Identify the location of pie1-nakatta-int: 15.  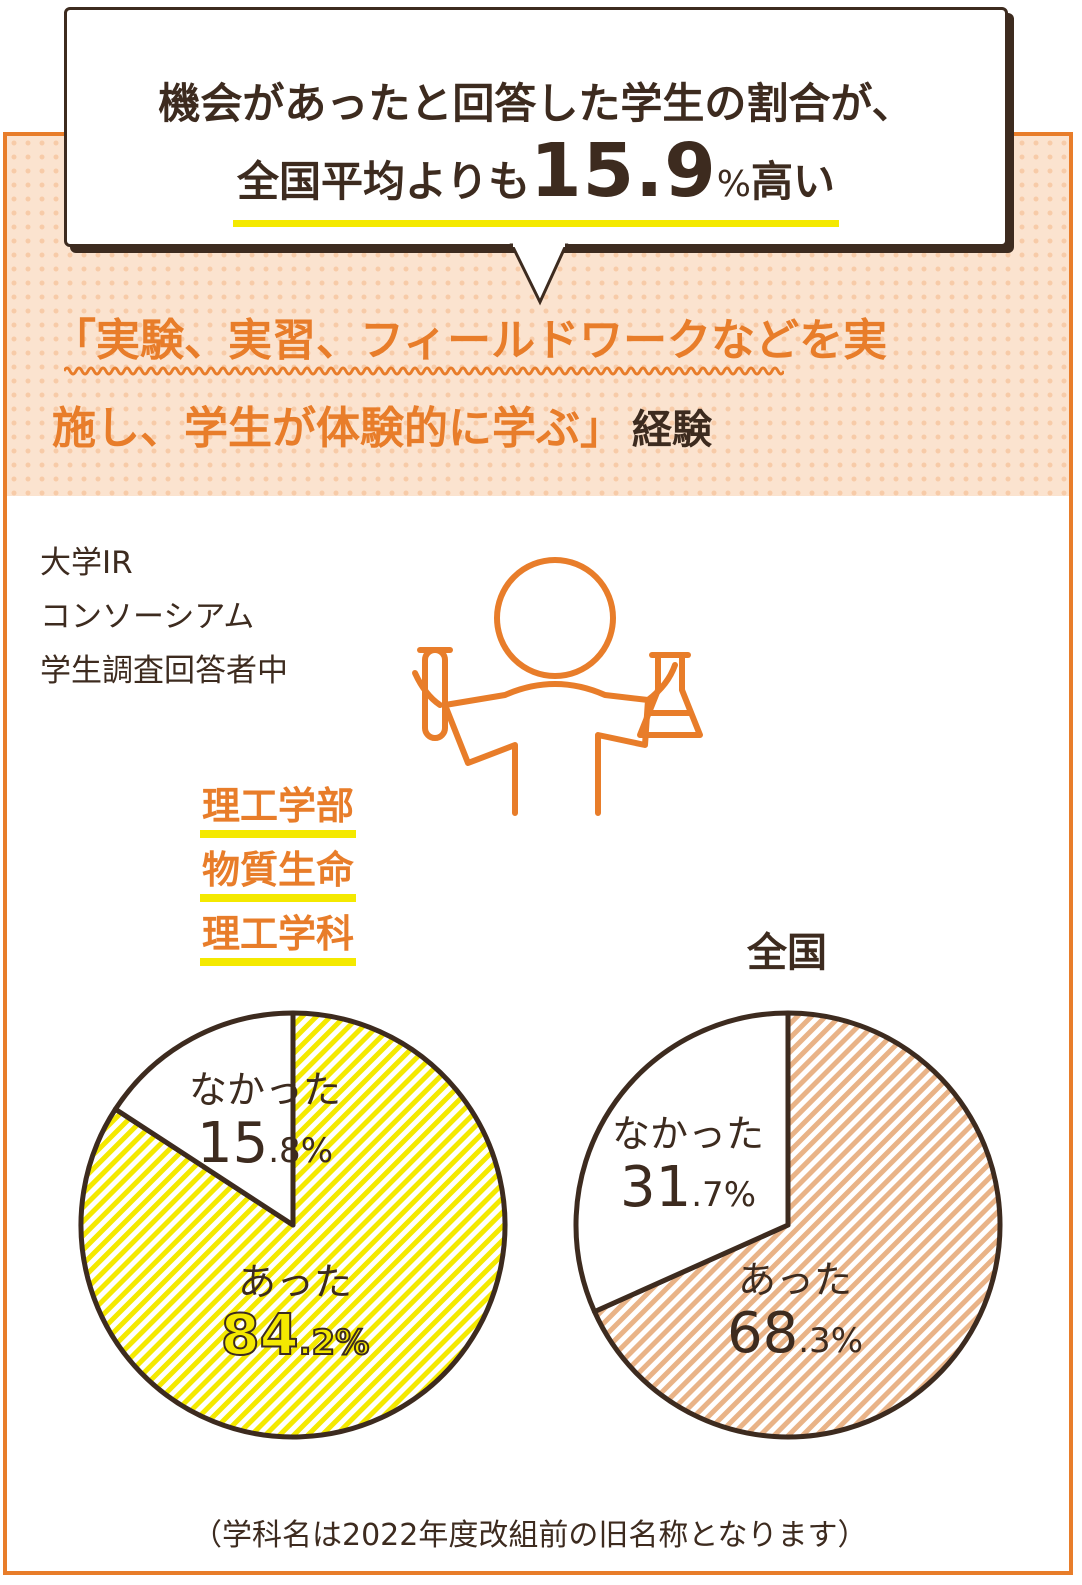
(232, 1143).